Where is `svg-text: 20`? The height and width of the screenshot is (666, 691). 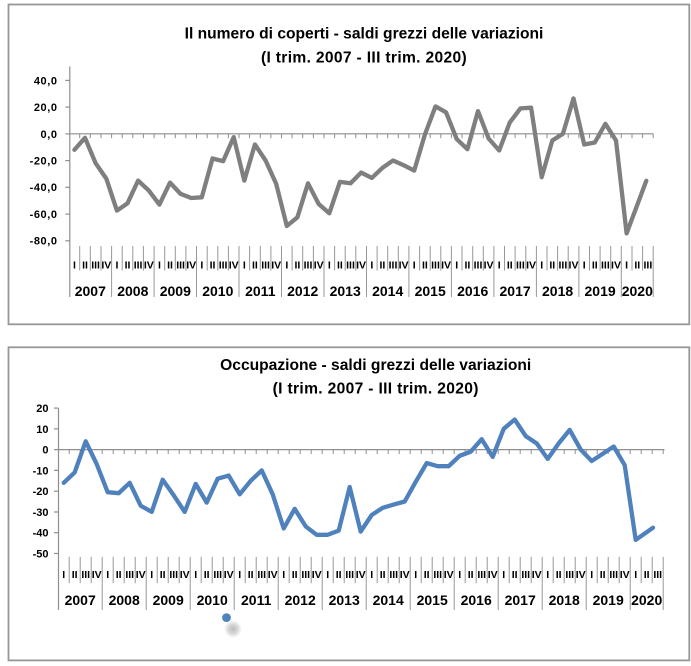 svg-text: 20 is located at coordinates (42, 409).